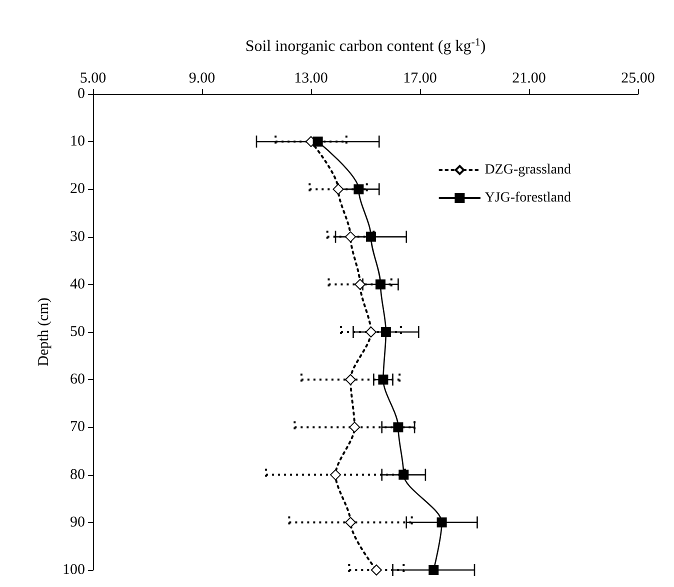 This screenshot has width=674, height=587. Describe the element at coordinates (81, 94) in the screenshot. I see `y-tick-label: 0` at that location.